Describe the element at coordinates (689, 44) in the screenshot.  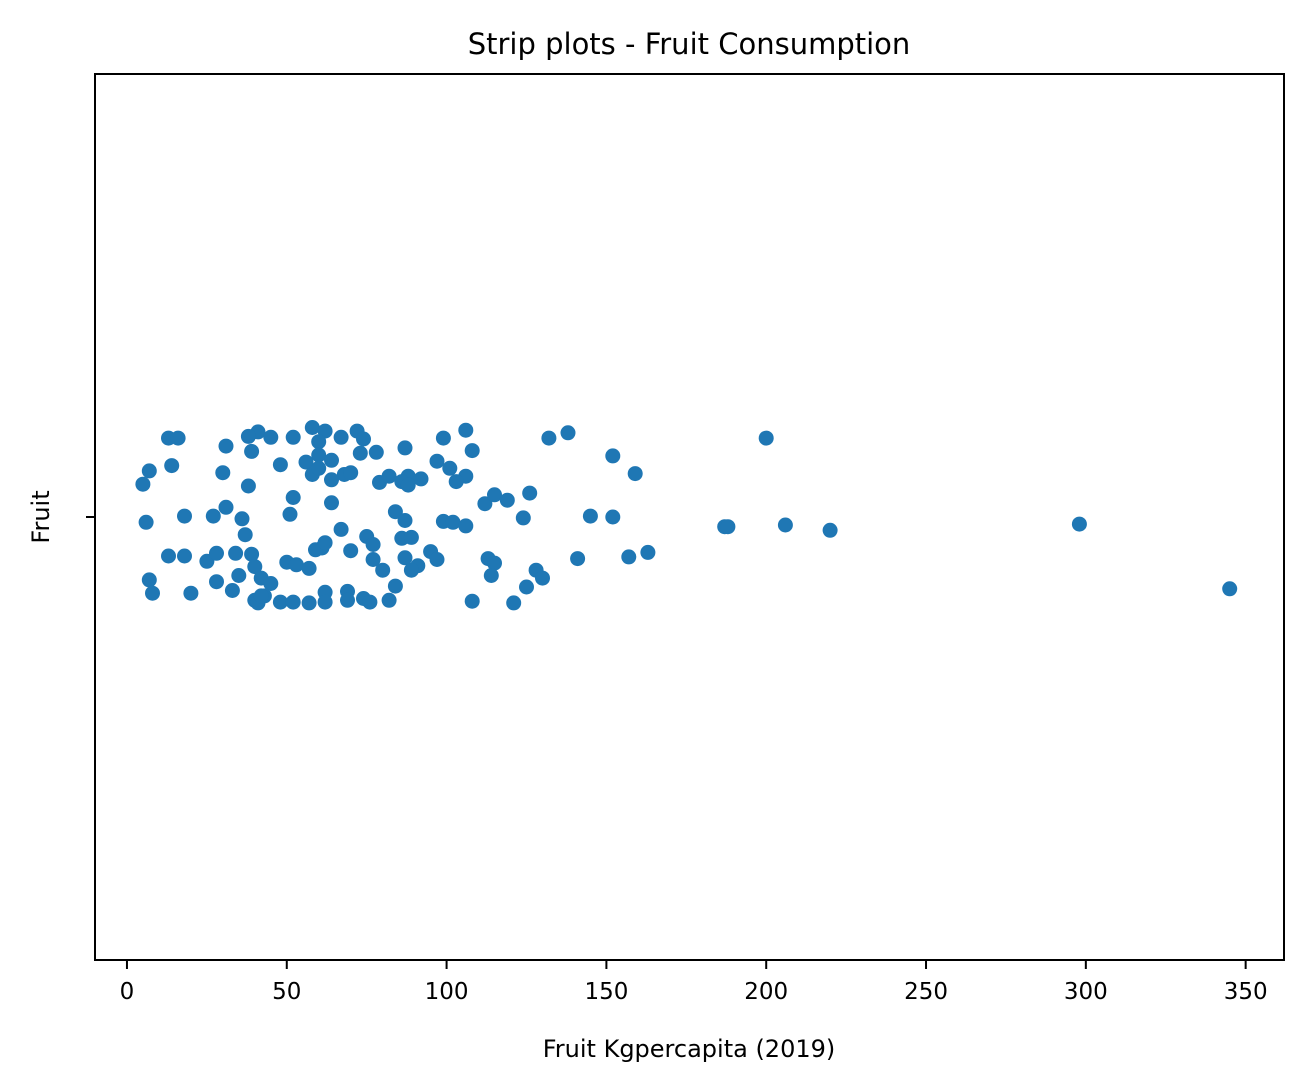
I see `chart-title: Strip plots - Fruit Consumption` at that location.